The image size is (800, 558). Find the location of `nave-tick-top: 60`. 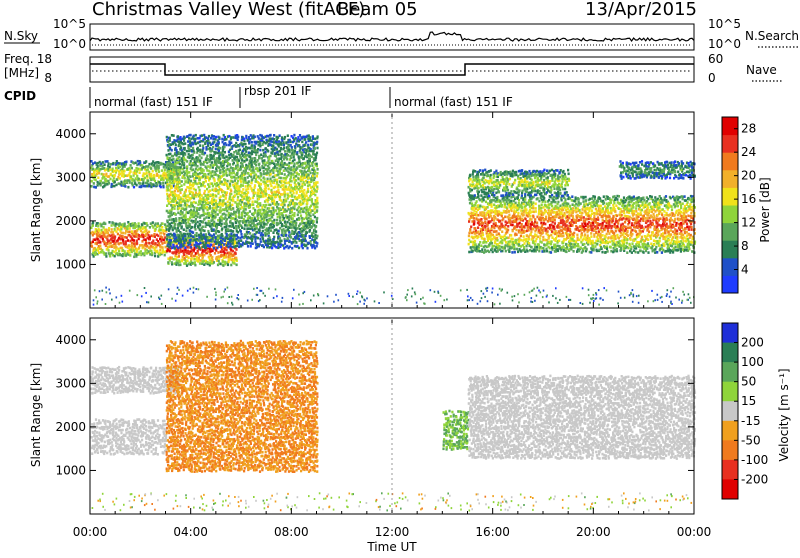

nave-tick-top: 60 is located at coordinates (715, 59).